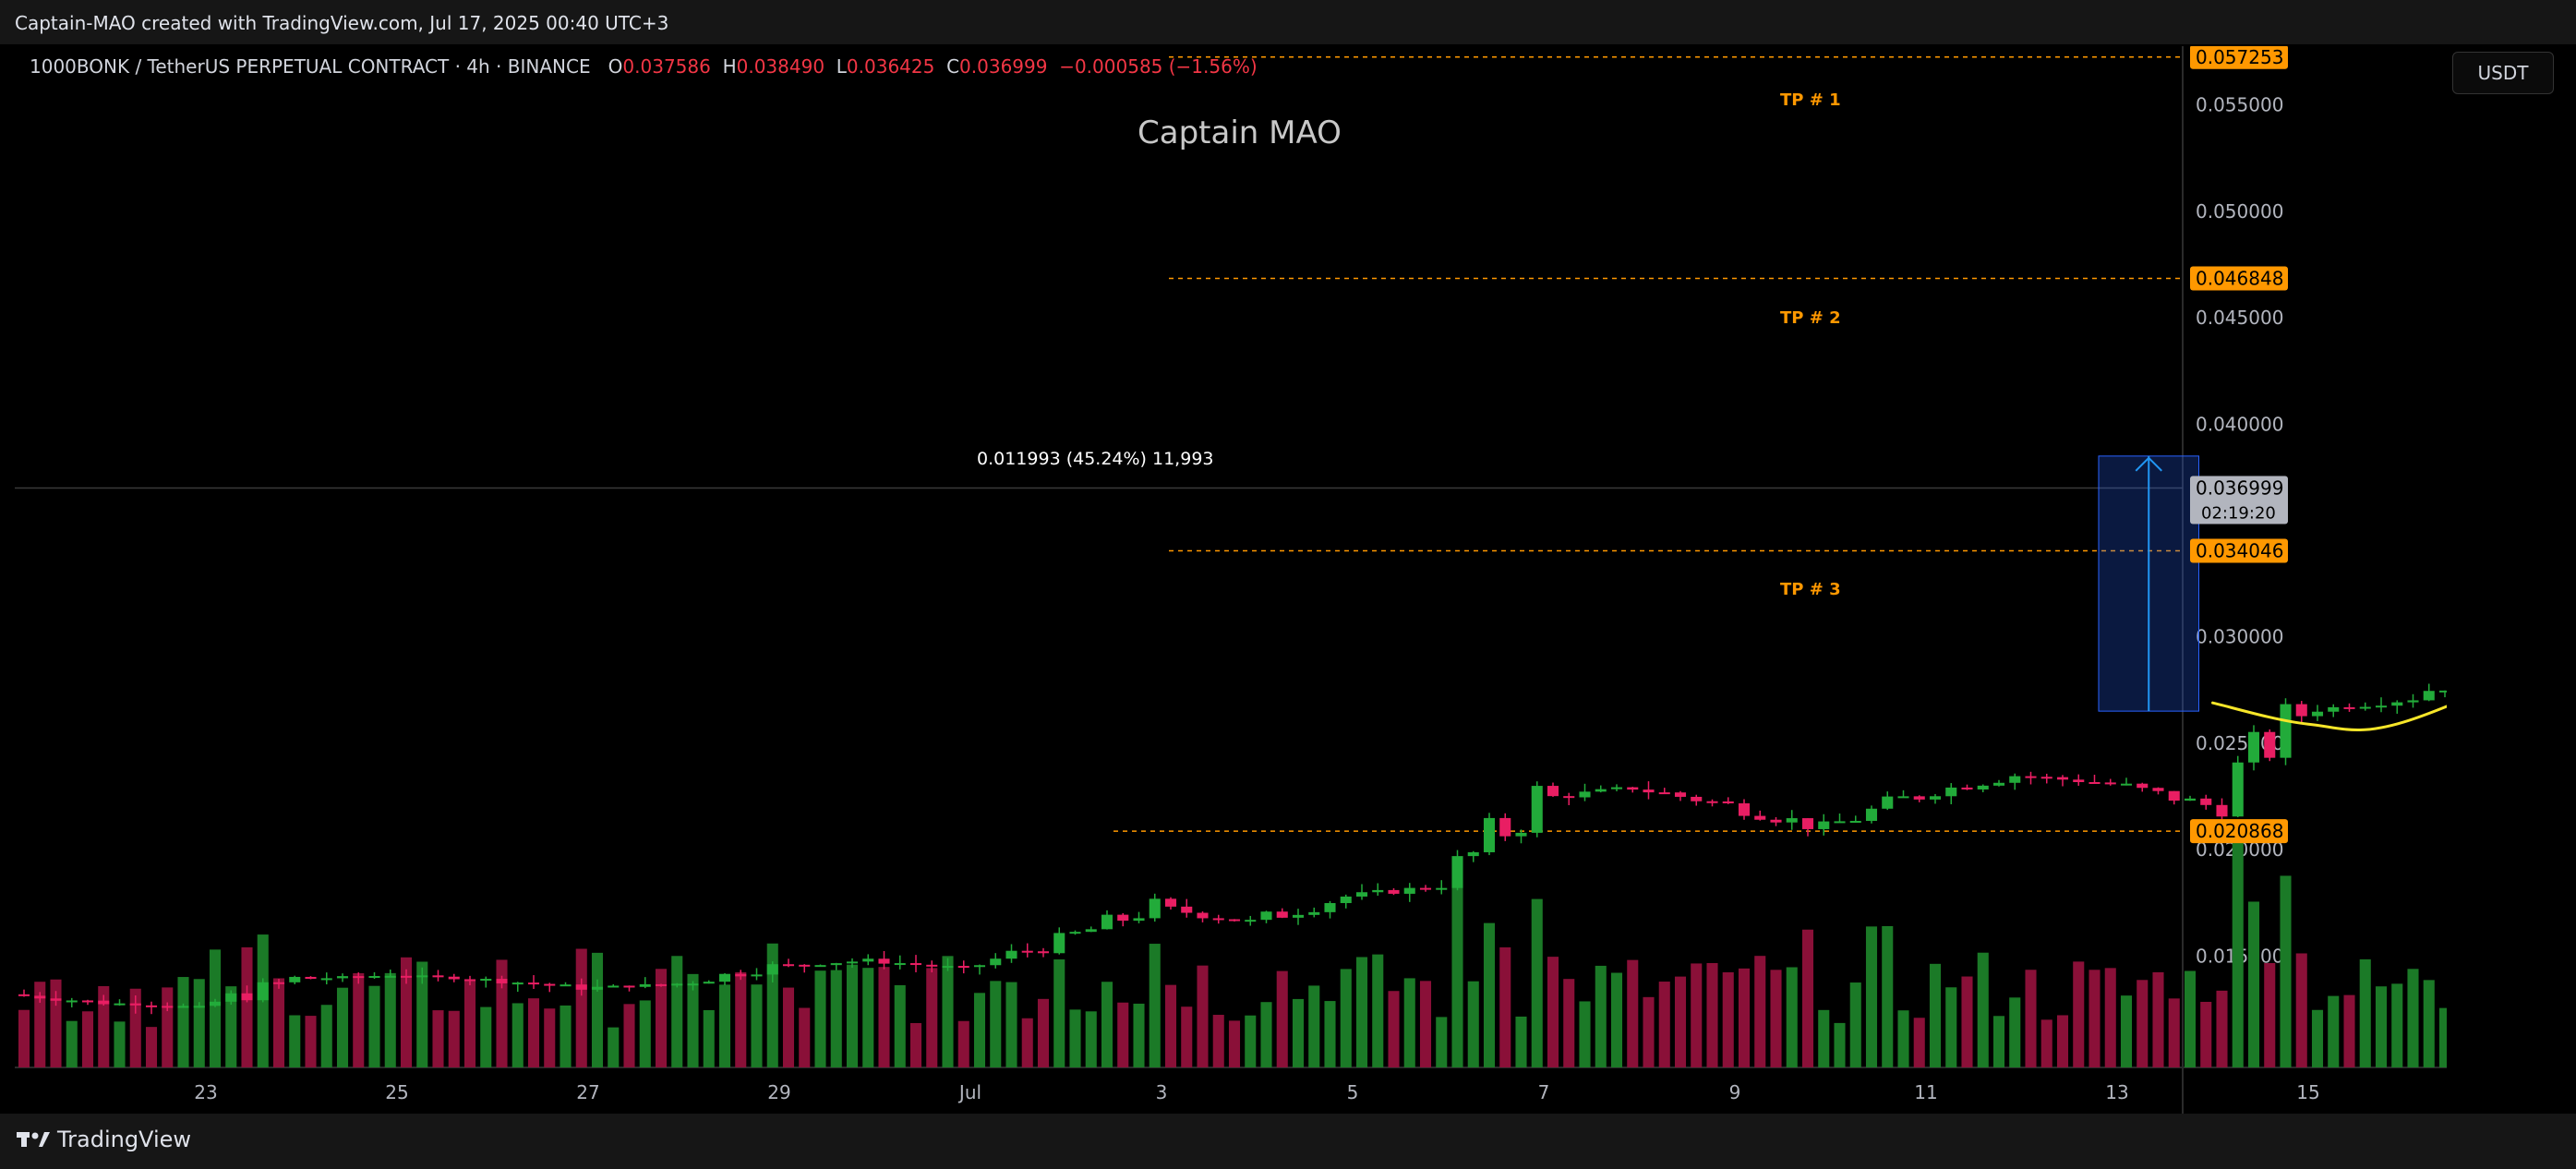 The width and height of the screenshot is (2576, 1169). I want to click on currency-button: USDT, so click(2503, 73).